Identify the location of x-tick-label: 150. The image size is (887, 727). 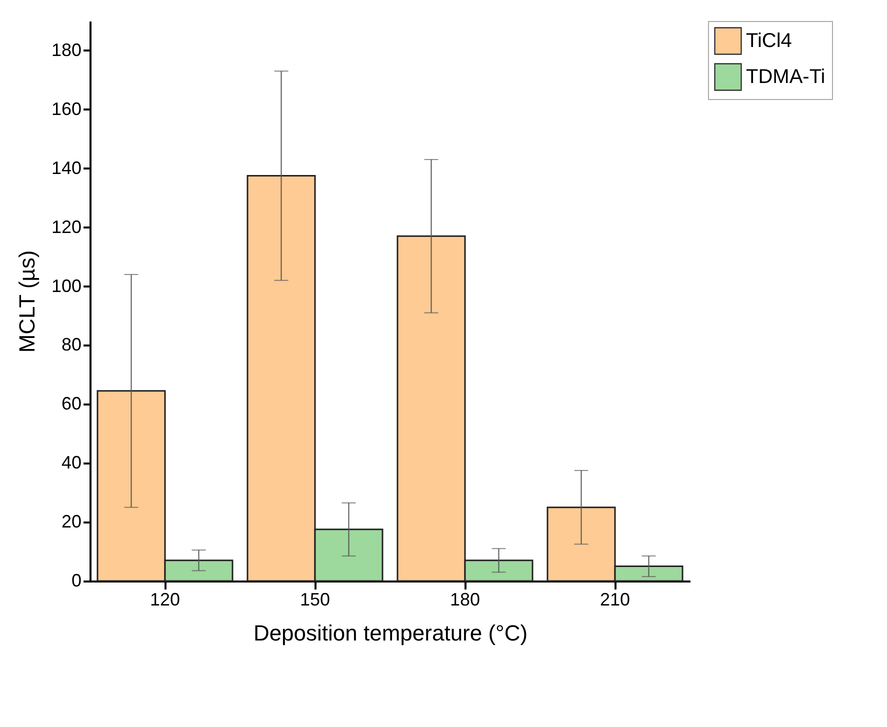
(315, 600).